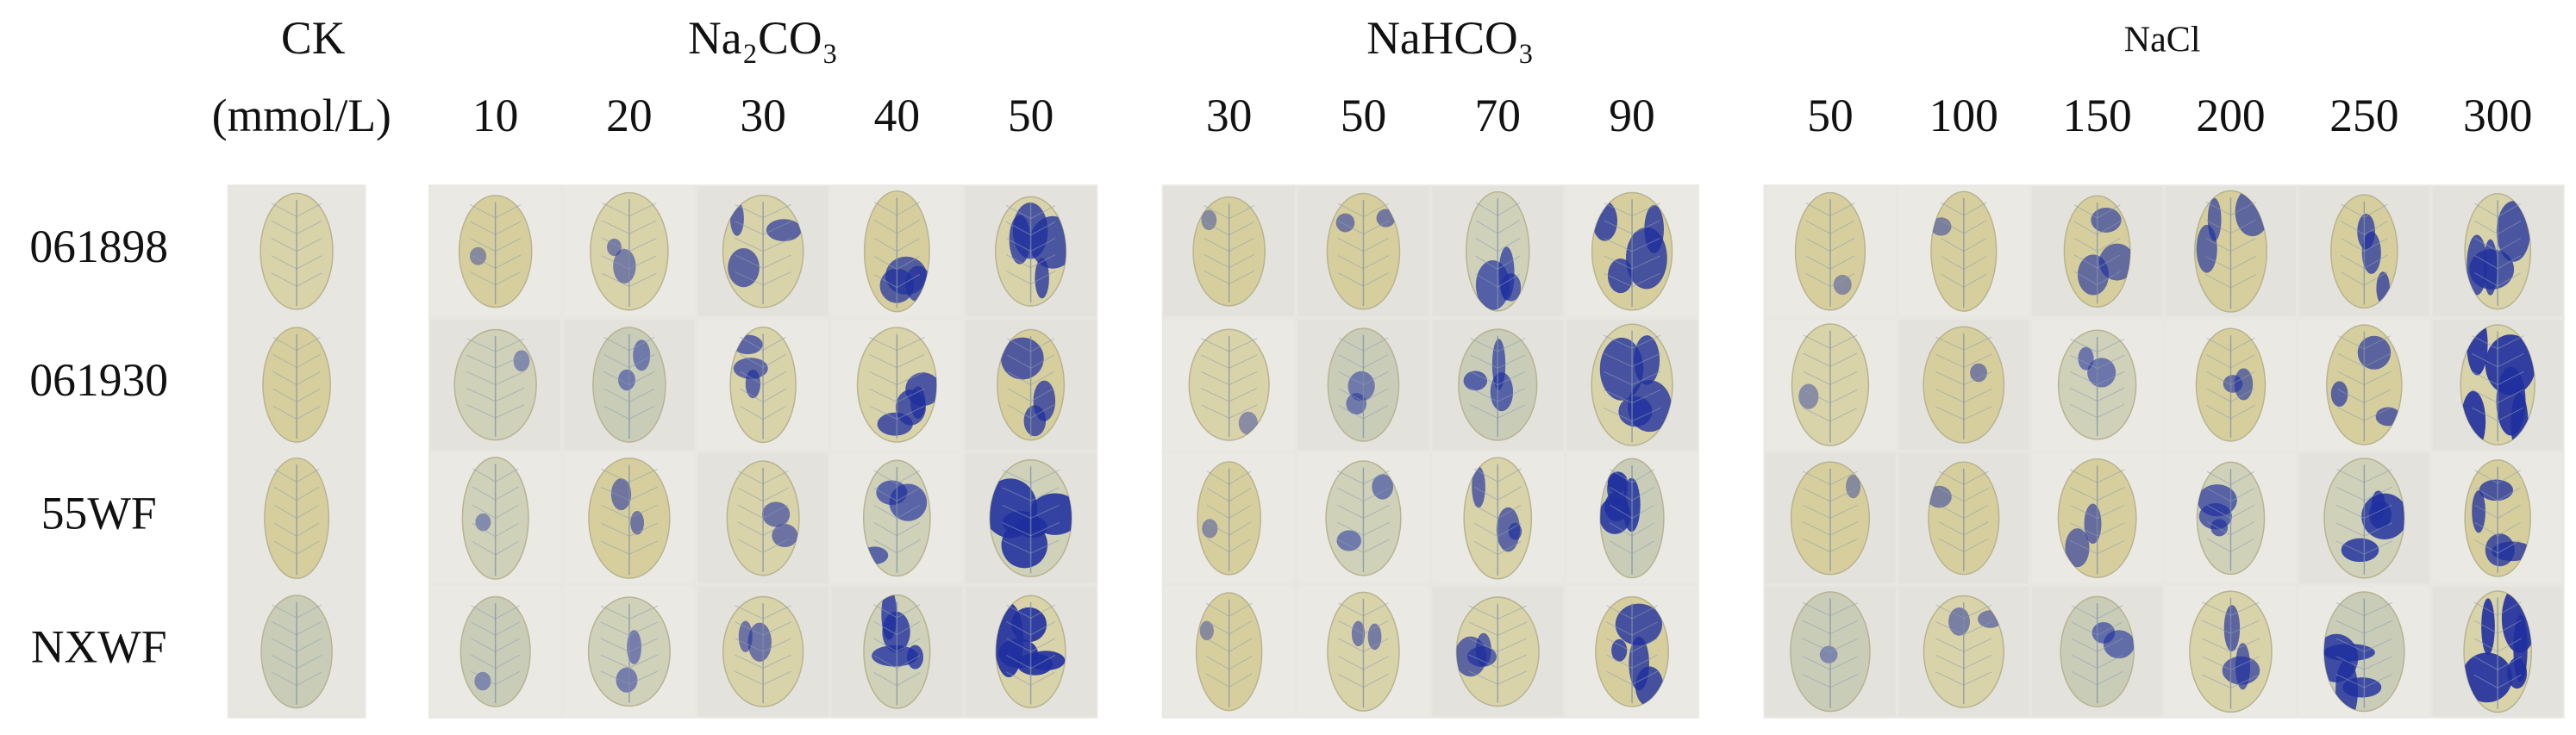 This screenshot has width=2576, height=735. What do you see at coordinates (2363, 115) in the screenshot?
I see `concentration-label: 250` at bounding box center [2363, 115].